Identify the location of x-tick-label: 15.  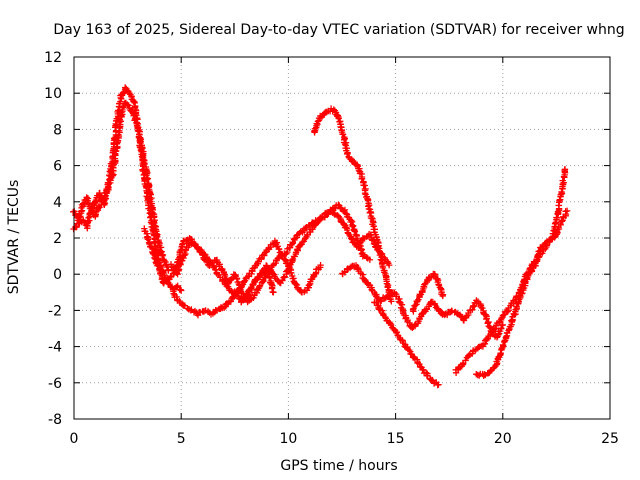
(396, 439).